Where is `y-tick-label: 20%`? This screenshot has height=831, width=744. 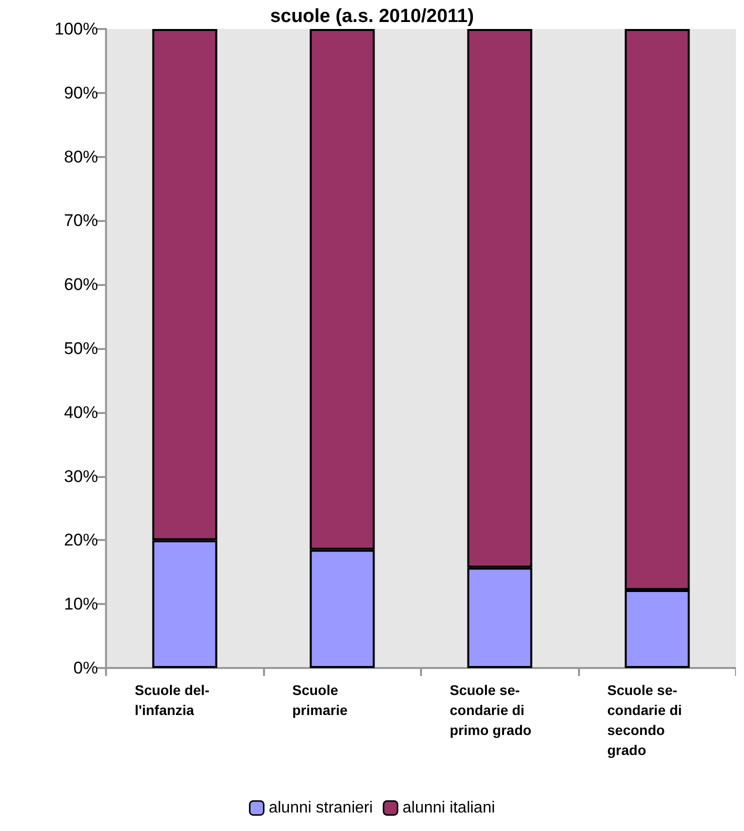 y-tick-label: 20% is located at coordinates (81, 540).